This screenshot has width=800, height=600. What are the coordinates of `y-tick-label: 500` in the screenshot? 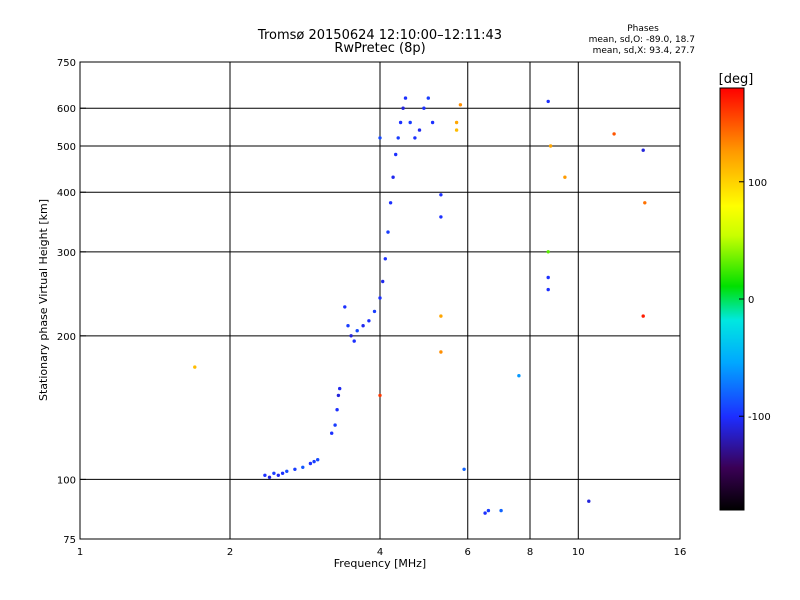 It's located at (66, 147).